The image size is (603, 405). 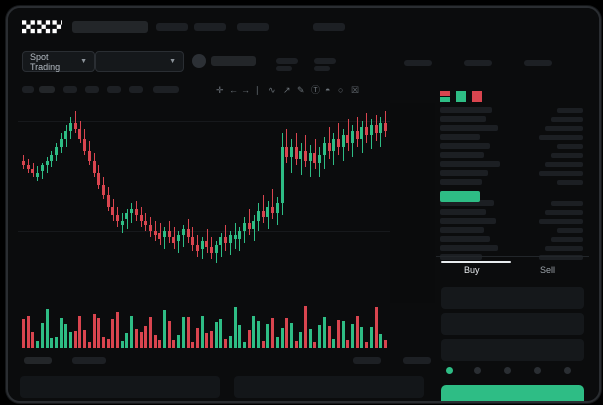 I want to click on search-input, so click(x=110, y=27).